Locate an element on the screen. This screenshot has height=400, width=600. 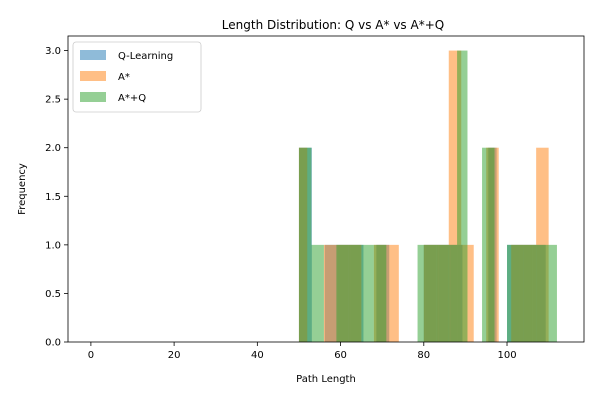
y-tick-label: 1.5 is located at coordinates (53, 197).